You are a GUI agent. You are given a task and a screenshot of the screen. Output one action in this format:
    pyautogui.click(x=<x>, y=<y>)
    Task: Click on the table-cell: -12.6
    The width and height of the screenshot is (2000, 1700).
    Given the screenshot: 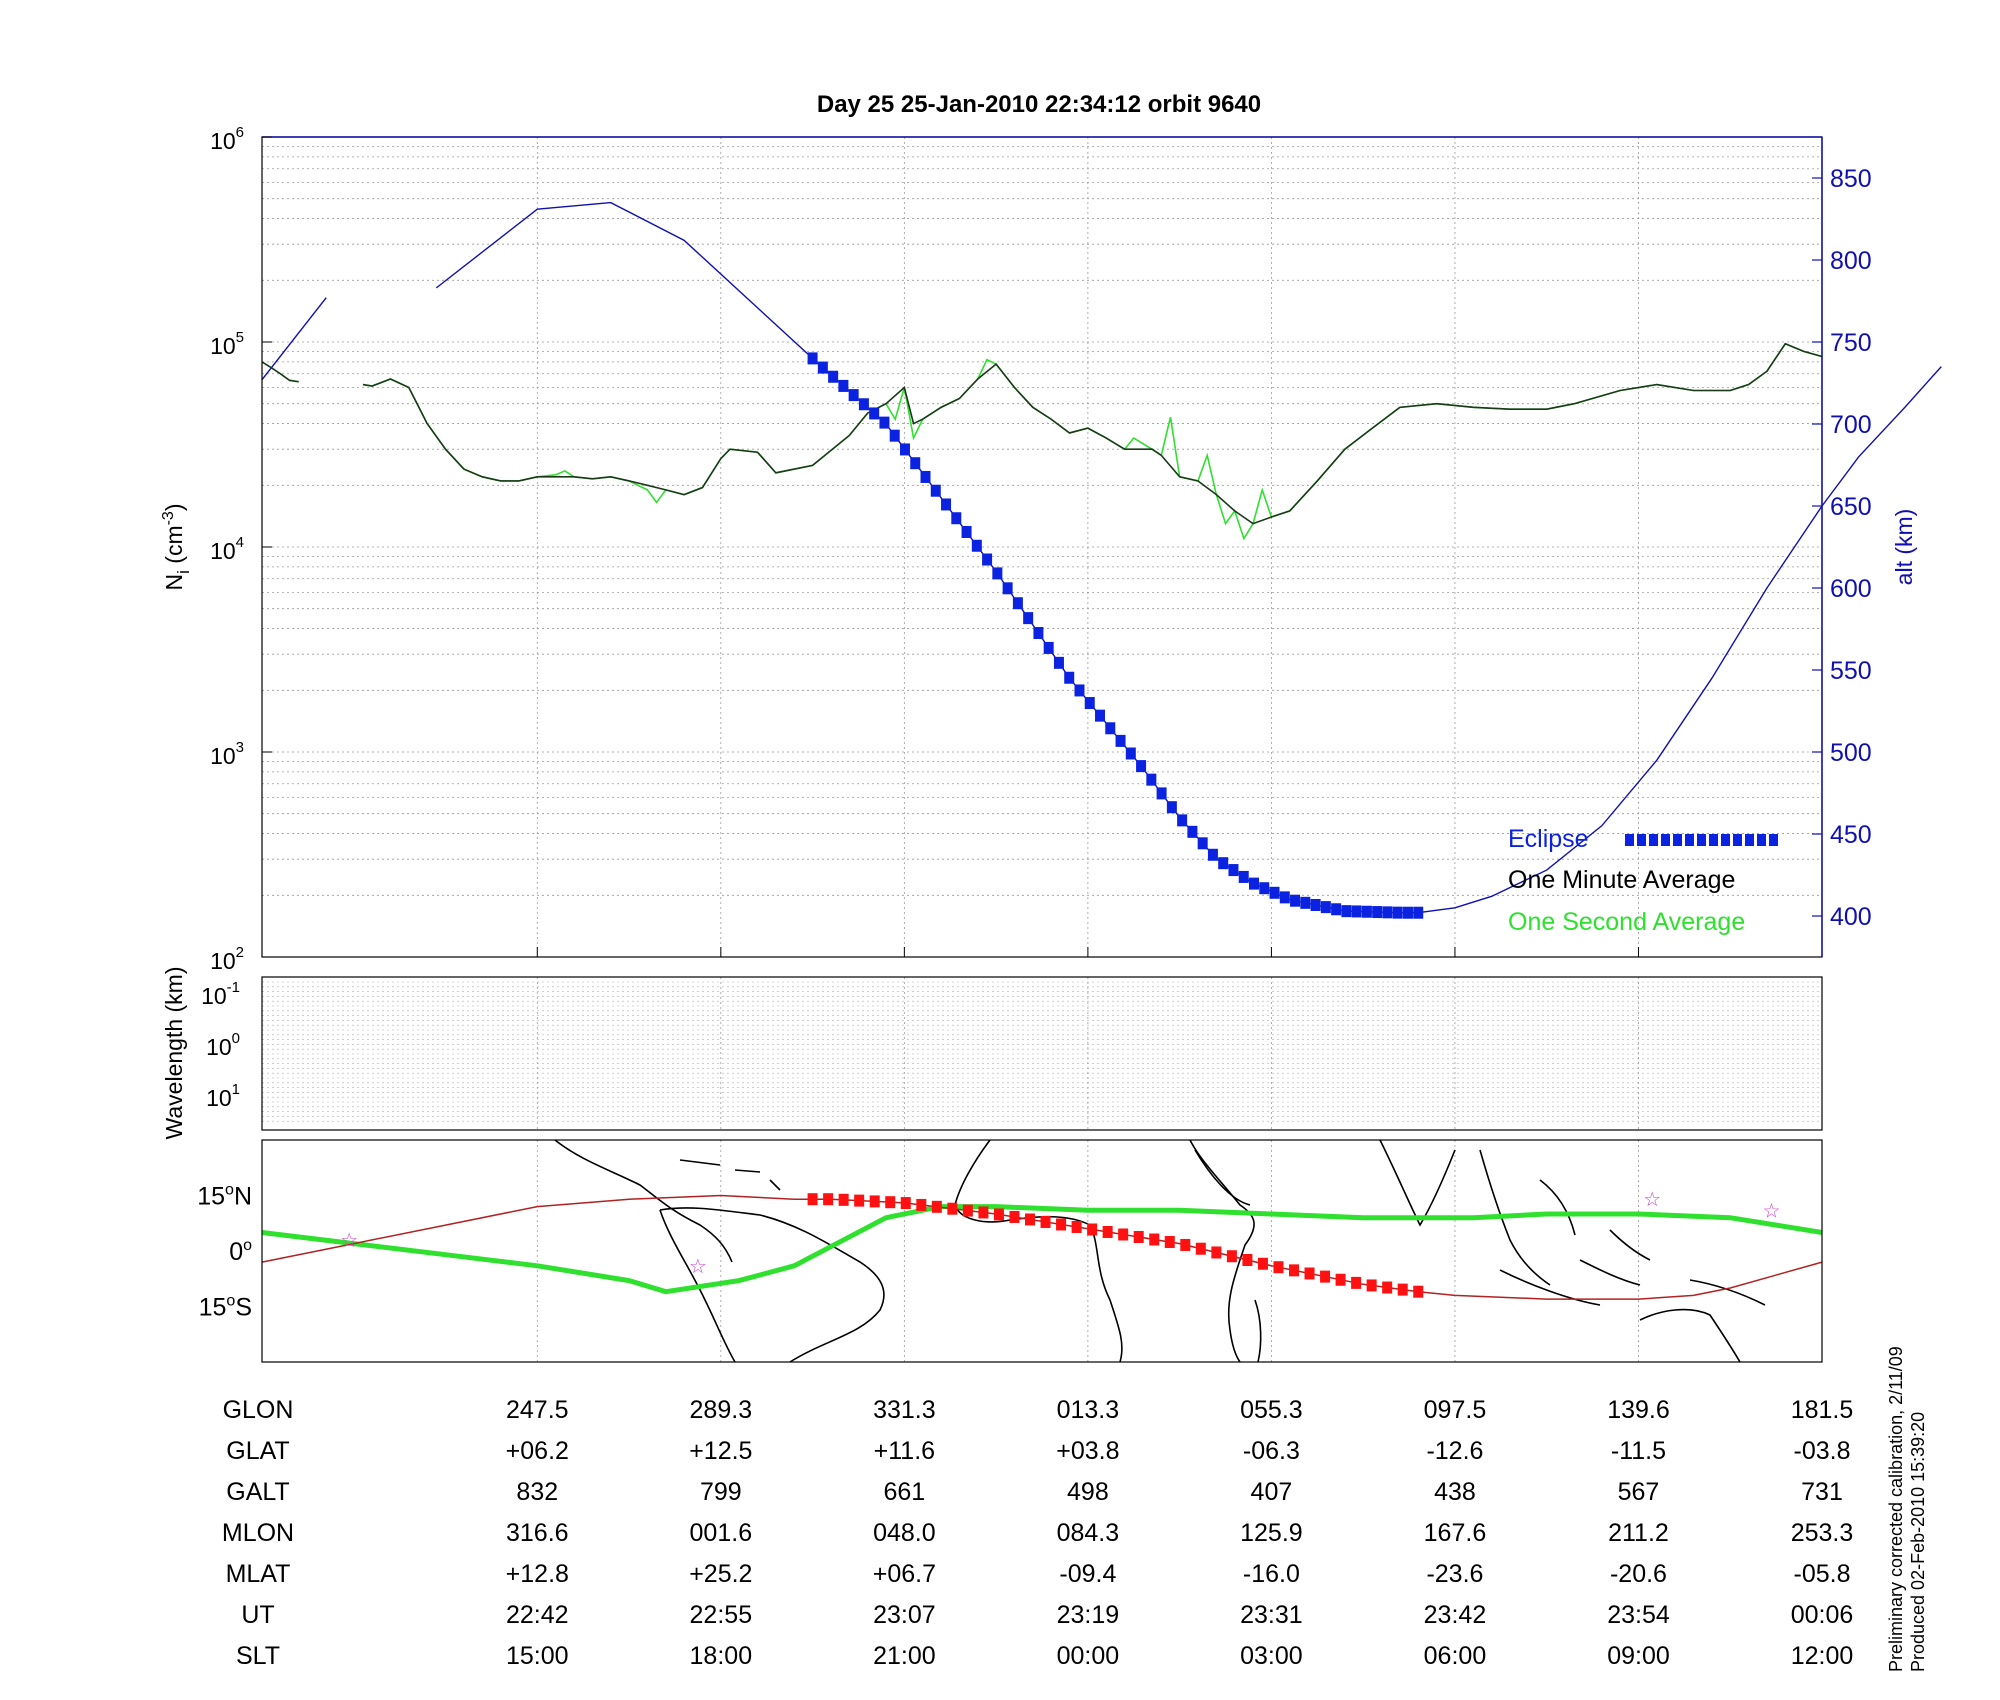 What is the action you would take?
    pyautogui.click(x=1454, y=1451)
    